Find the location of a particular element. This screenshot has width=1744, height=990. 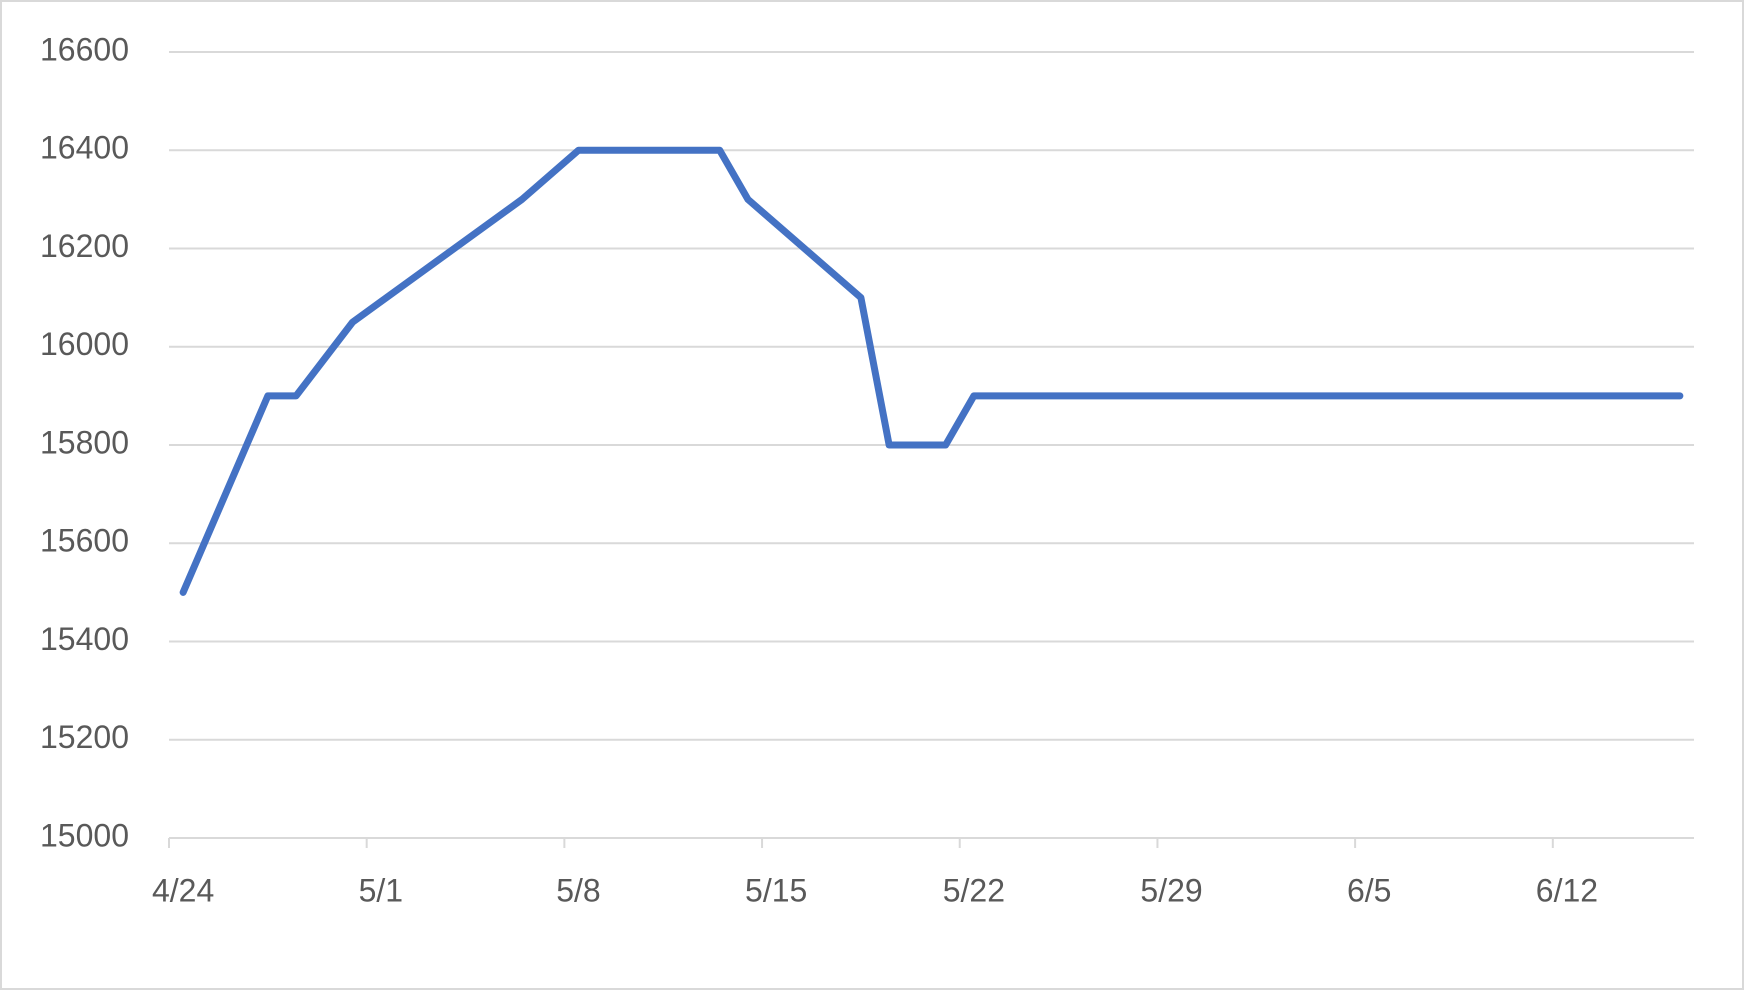

x-tick-label: 4/24 is located at coordinates (183, 890).